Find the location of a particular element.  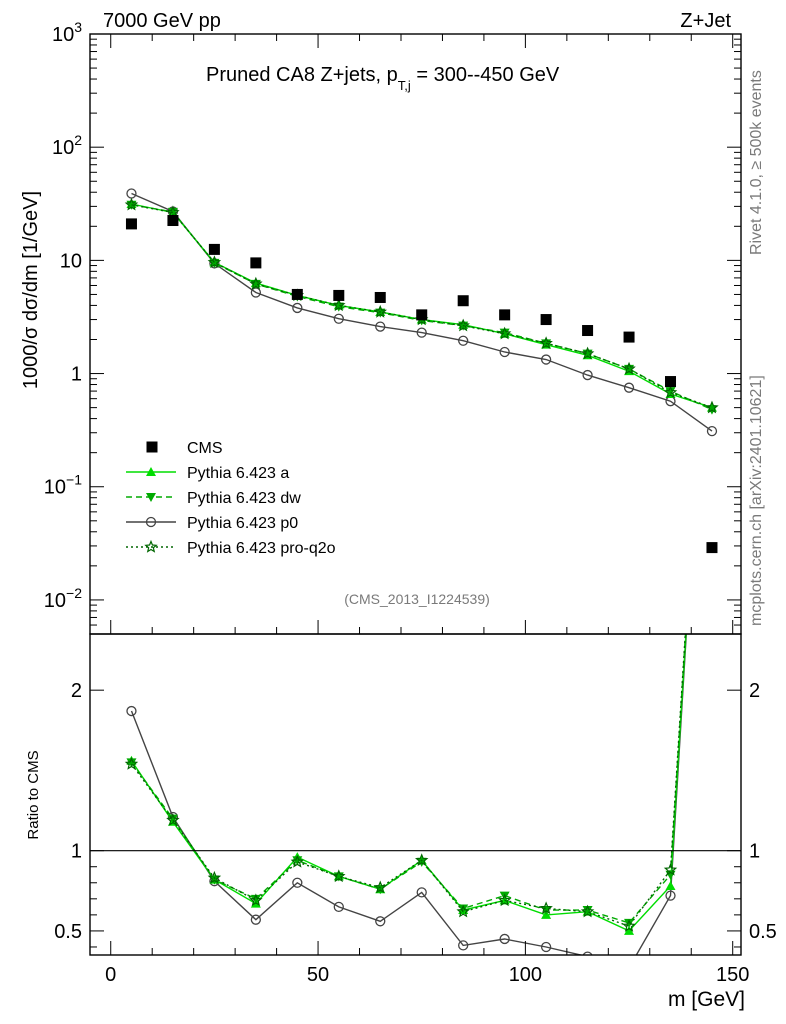

series-line-pythia-6-423-pro-q2o is located at coordinates (422, 306).